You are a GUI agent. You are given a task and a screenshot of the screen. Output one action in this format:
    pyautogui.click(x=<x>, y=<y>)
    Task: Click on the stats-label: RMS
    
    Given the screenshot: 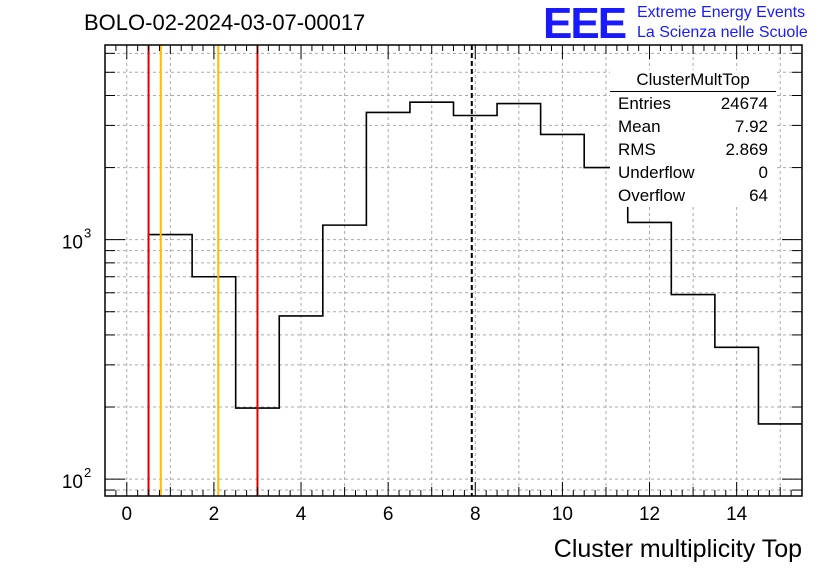 What is the action you would take?
    pyautogui.click(x=637, y=149)
    